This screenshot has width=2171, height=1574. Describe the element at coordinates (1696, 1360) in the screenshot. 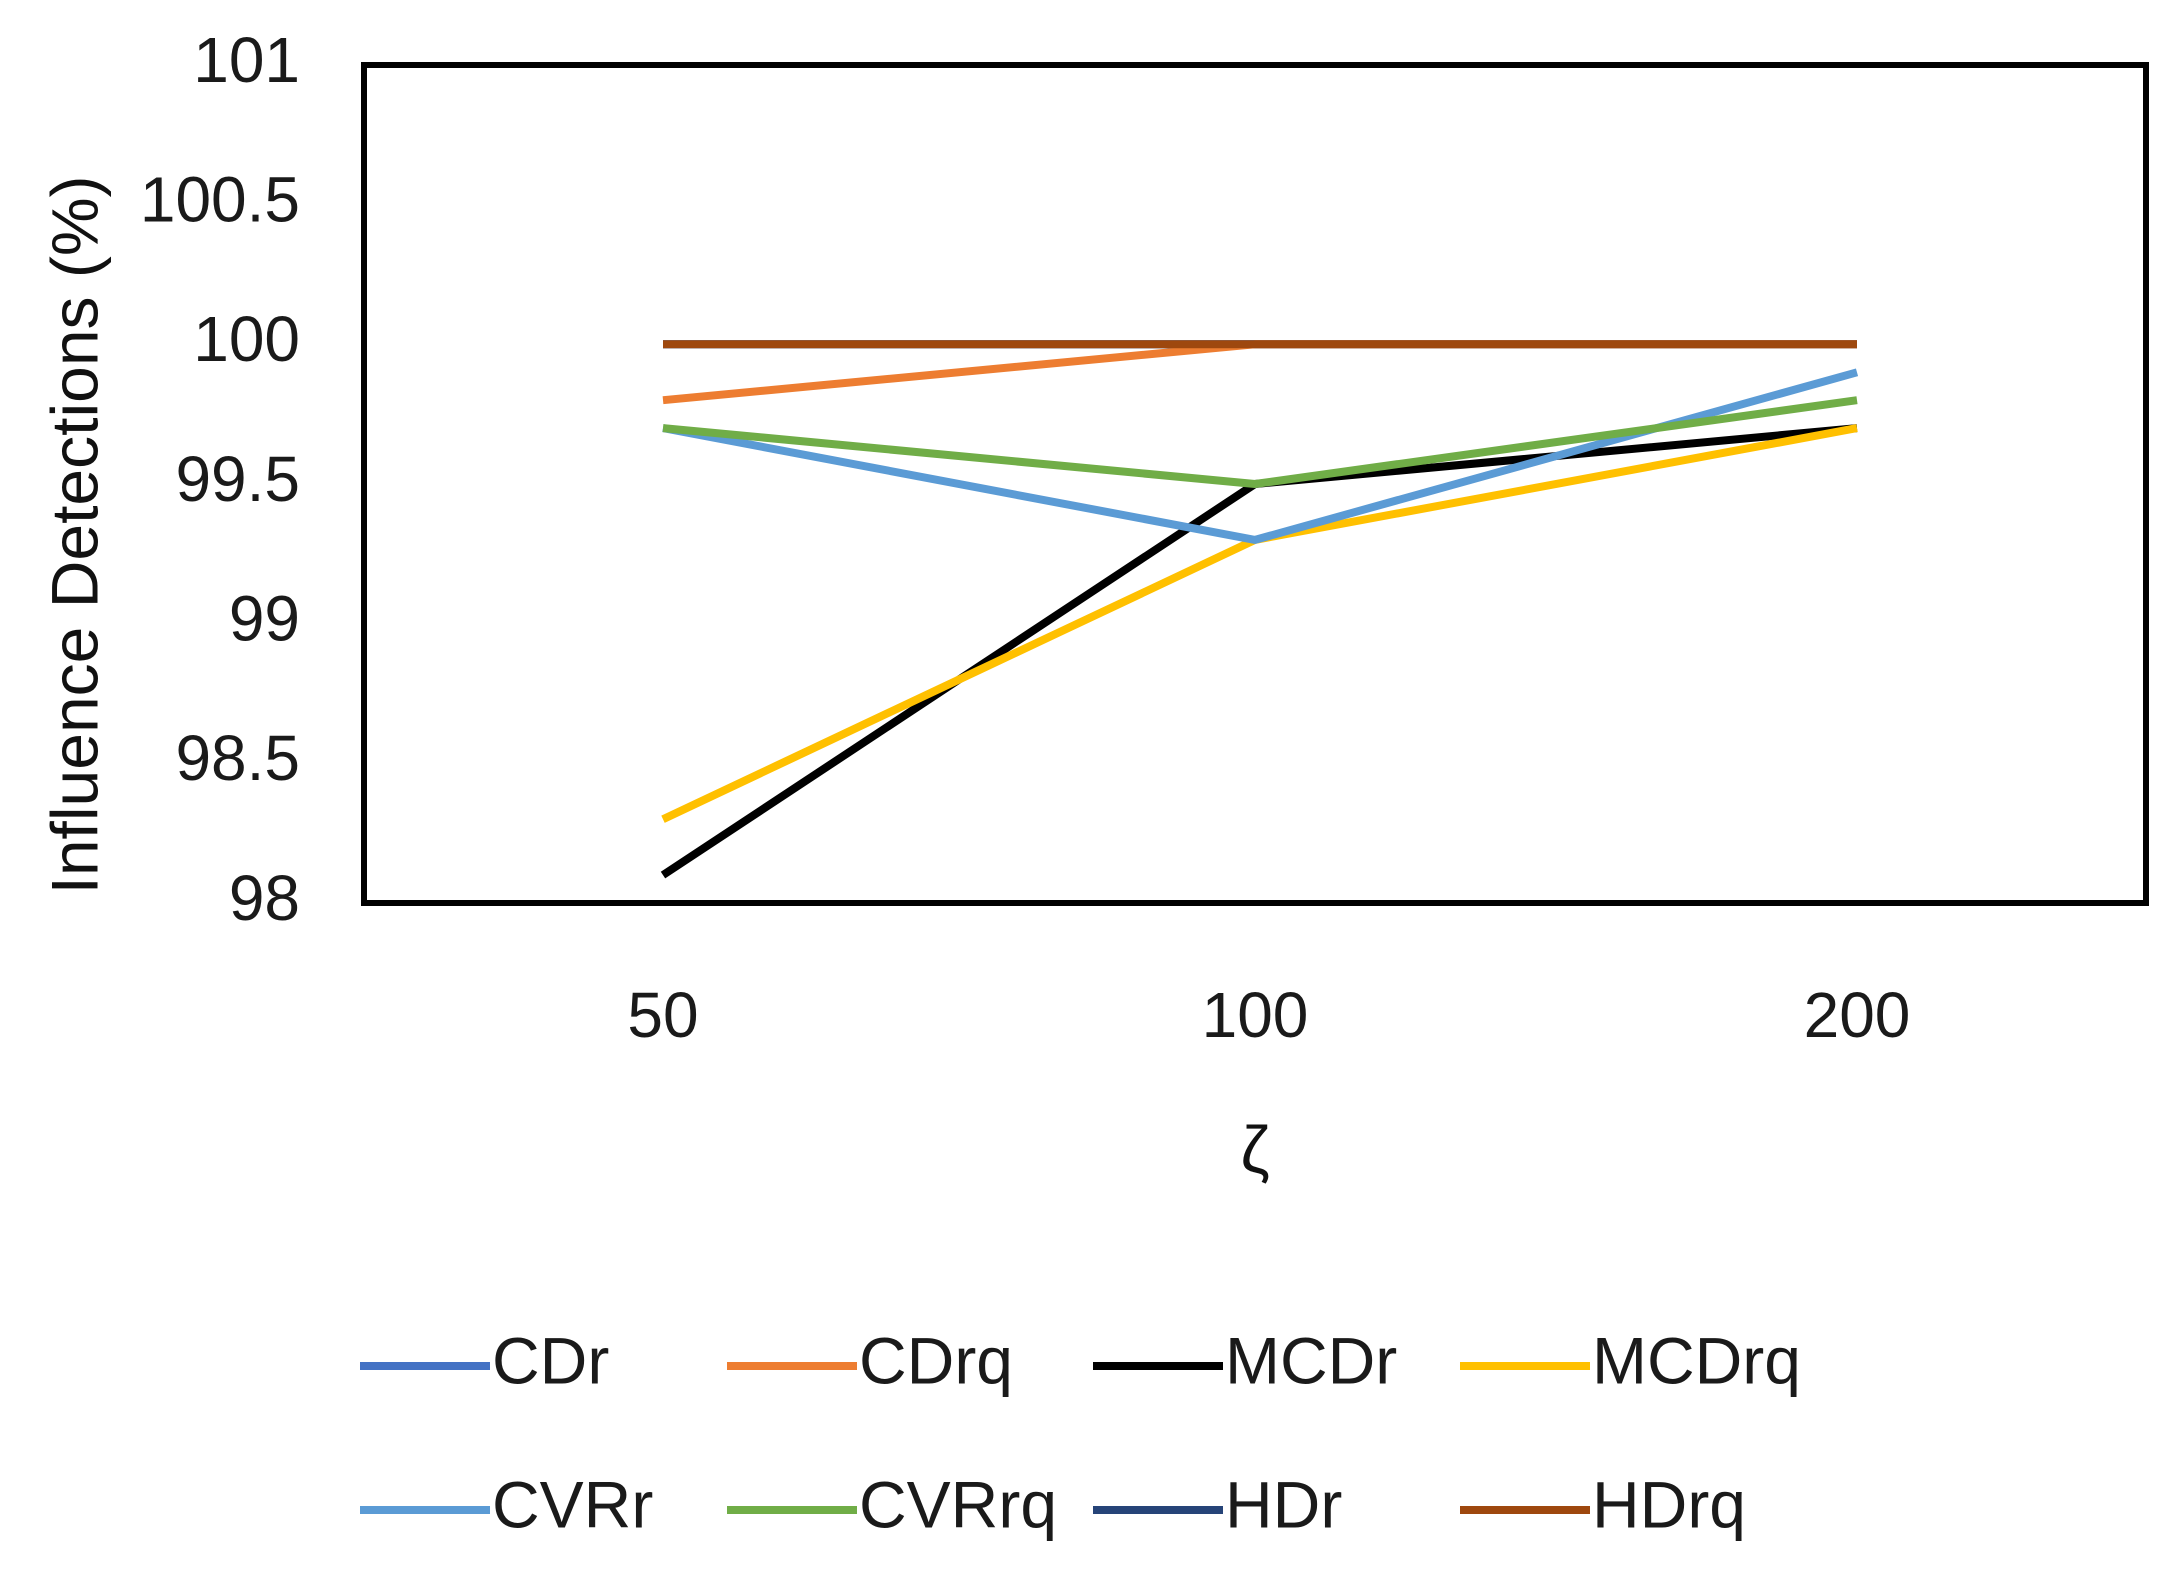

I see `legend-label-mcdrq: MCDrq` at that location.